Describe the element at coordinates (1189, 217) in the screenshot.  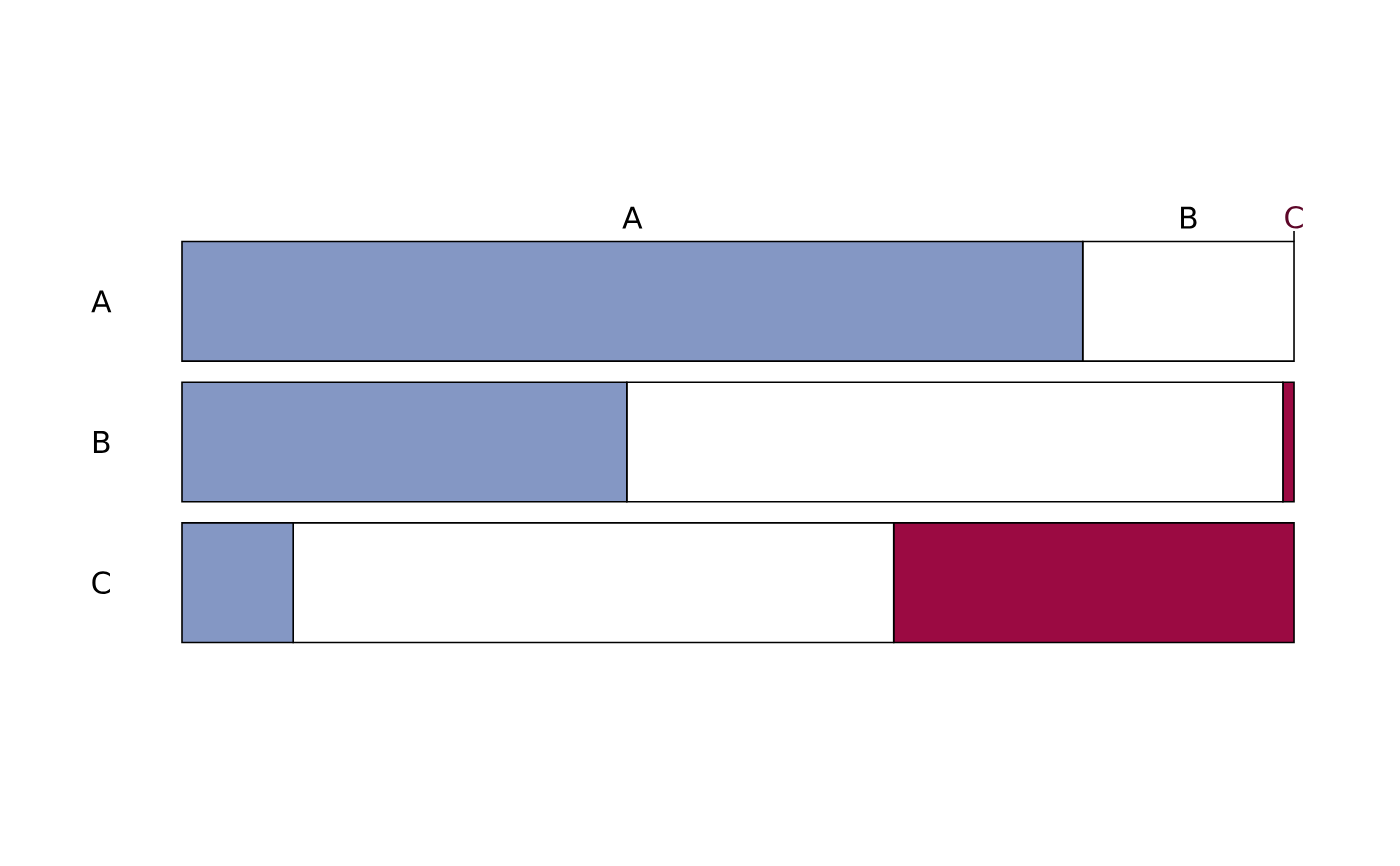
I see `series-label: B` at that location.